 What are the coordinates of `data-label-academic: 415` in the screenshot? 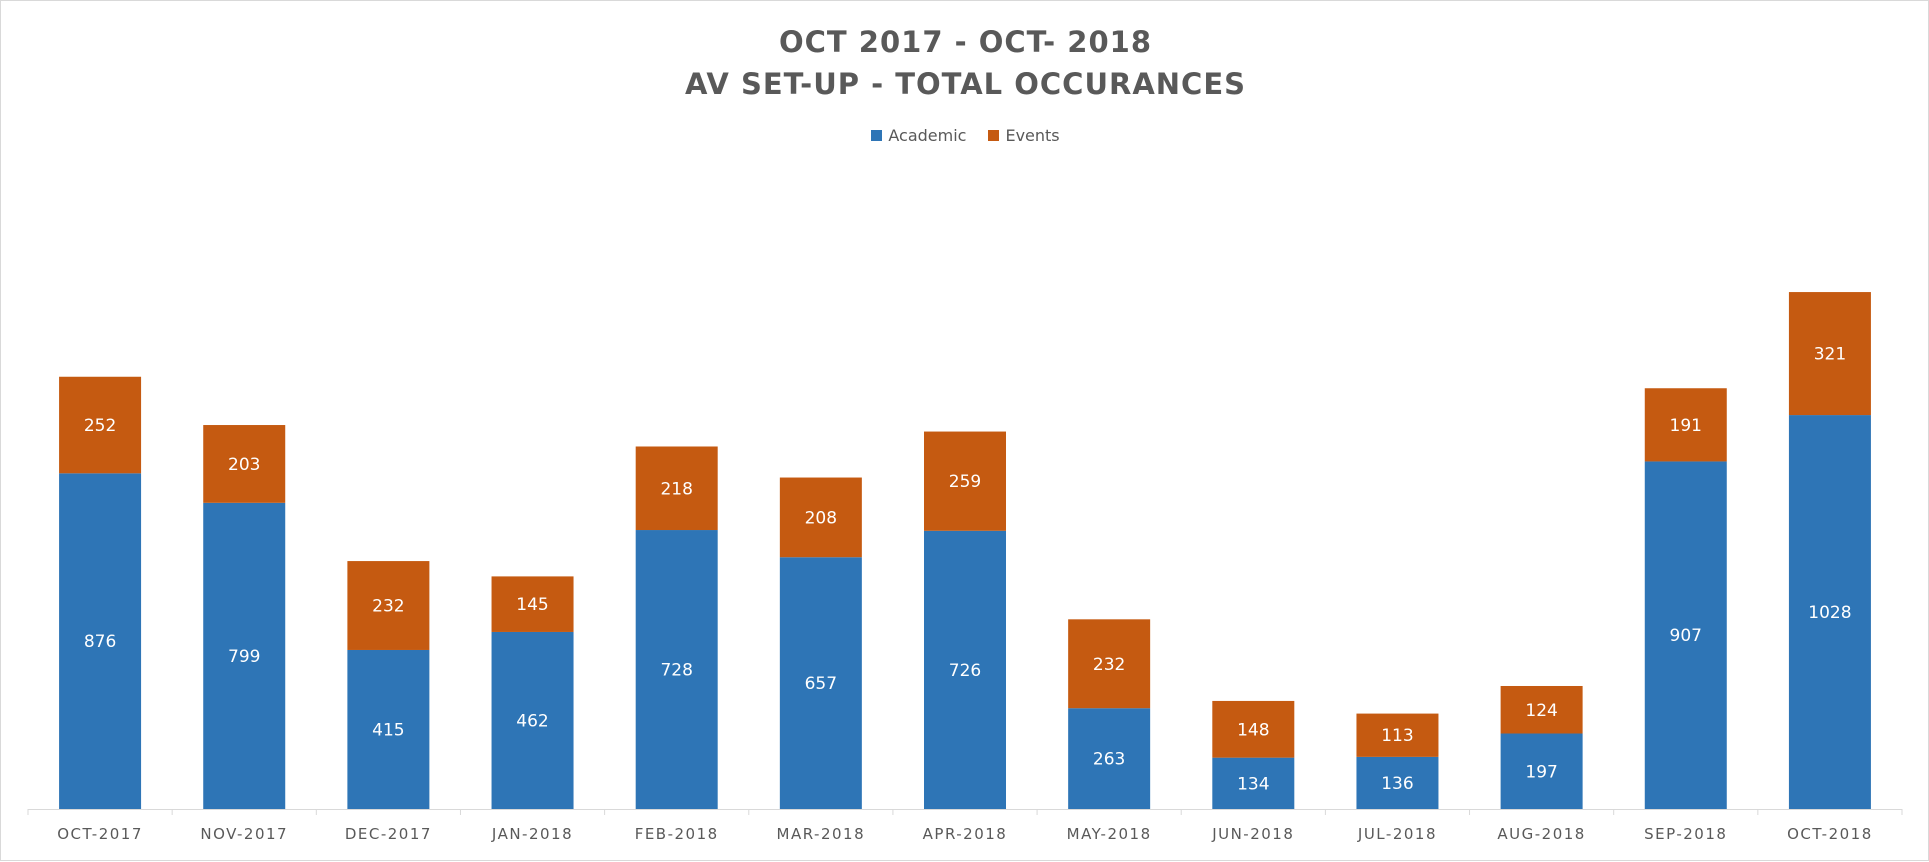 It's located at (388, 730).